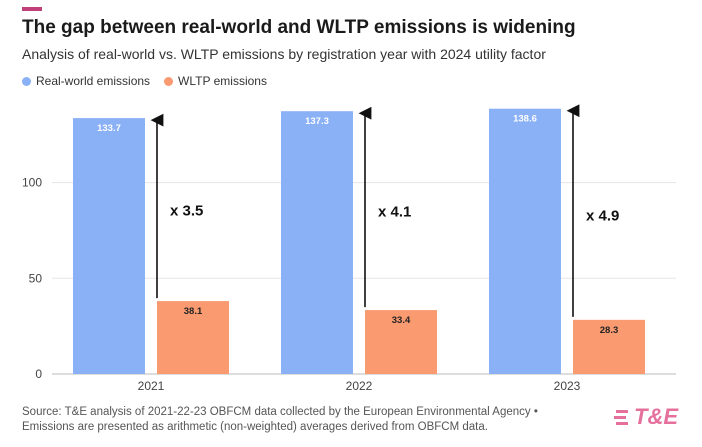 This screenshot has width=702, height=447. I want to click on x-tick-label: 2022, so click(359, 386).